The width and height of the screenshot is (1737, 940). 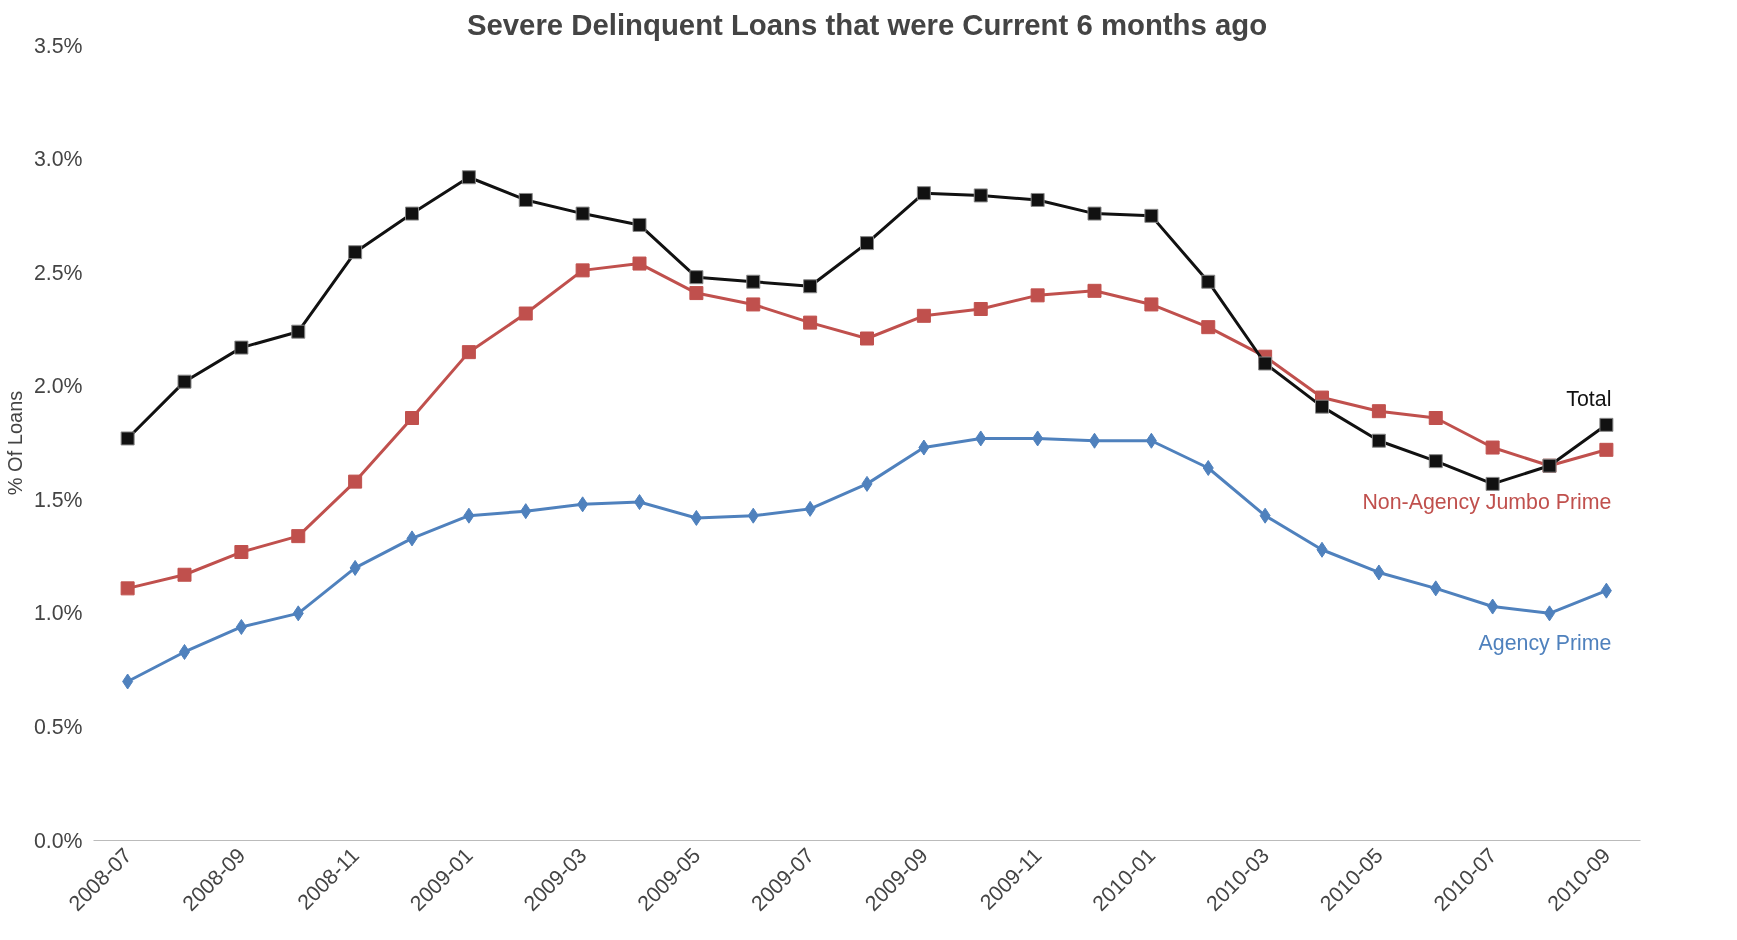 I want to click on y-tick-label: 1.0%, so click(x=58, y=613).